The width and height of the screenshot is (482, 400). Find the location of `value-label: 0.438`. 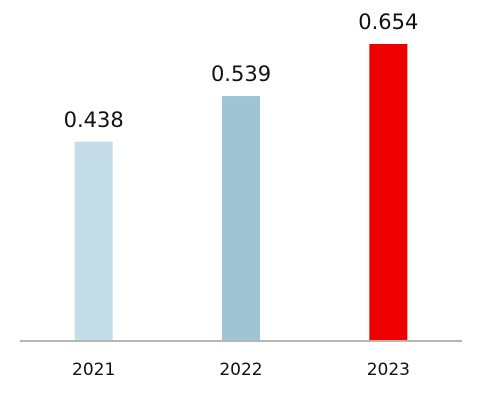

value-label: 0.438 is located at coordinates (94, 120).